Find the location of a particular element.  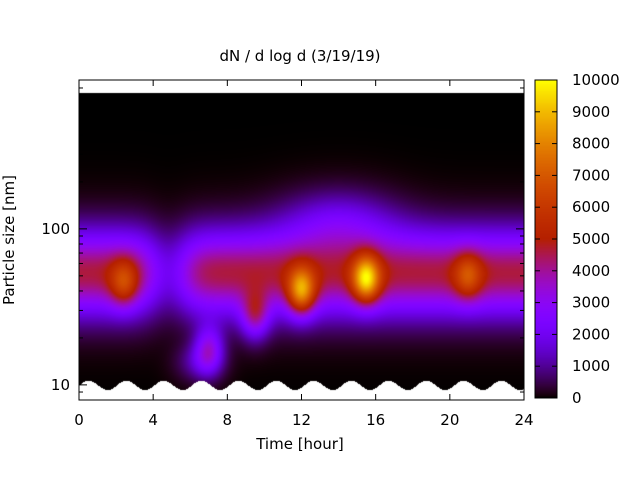

x-tick-label: 12 is located at coordinates (301, 420).